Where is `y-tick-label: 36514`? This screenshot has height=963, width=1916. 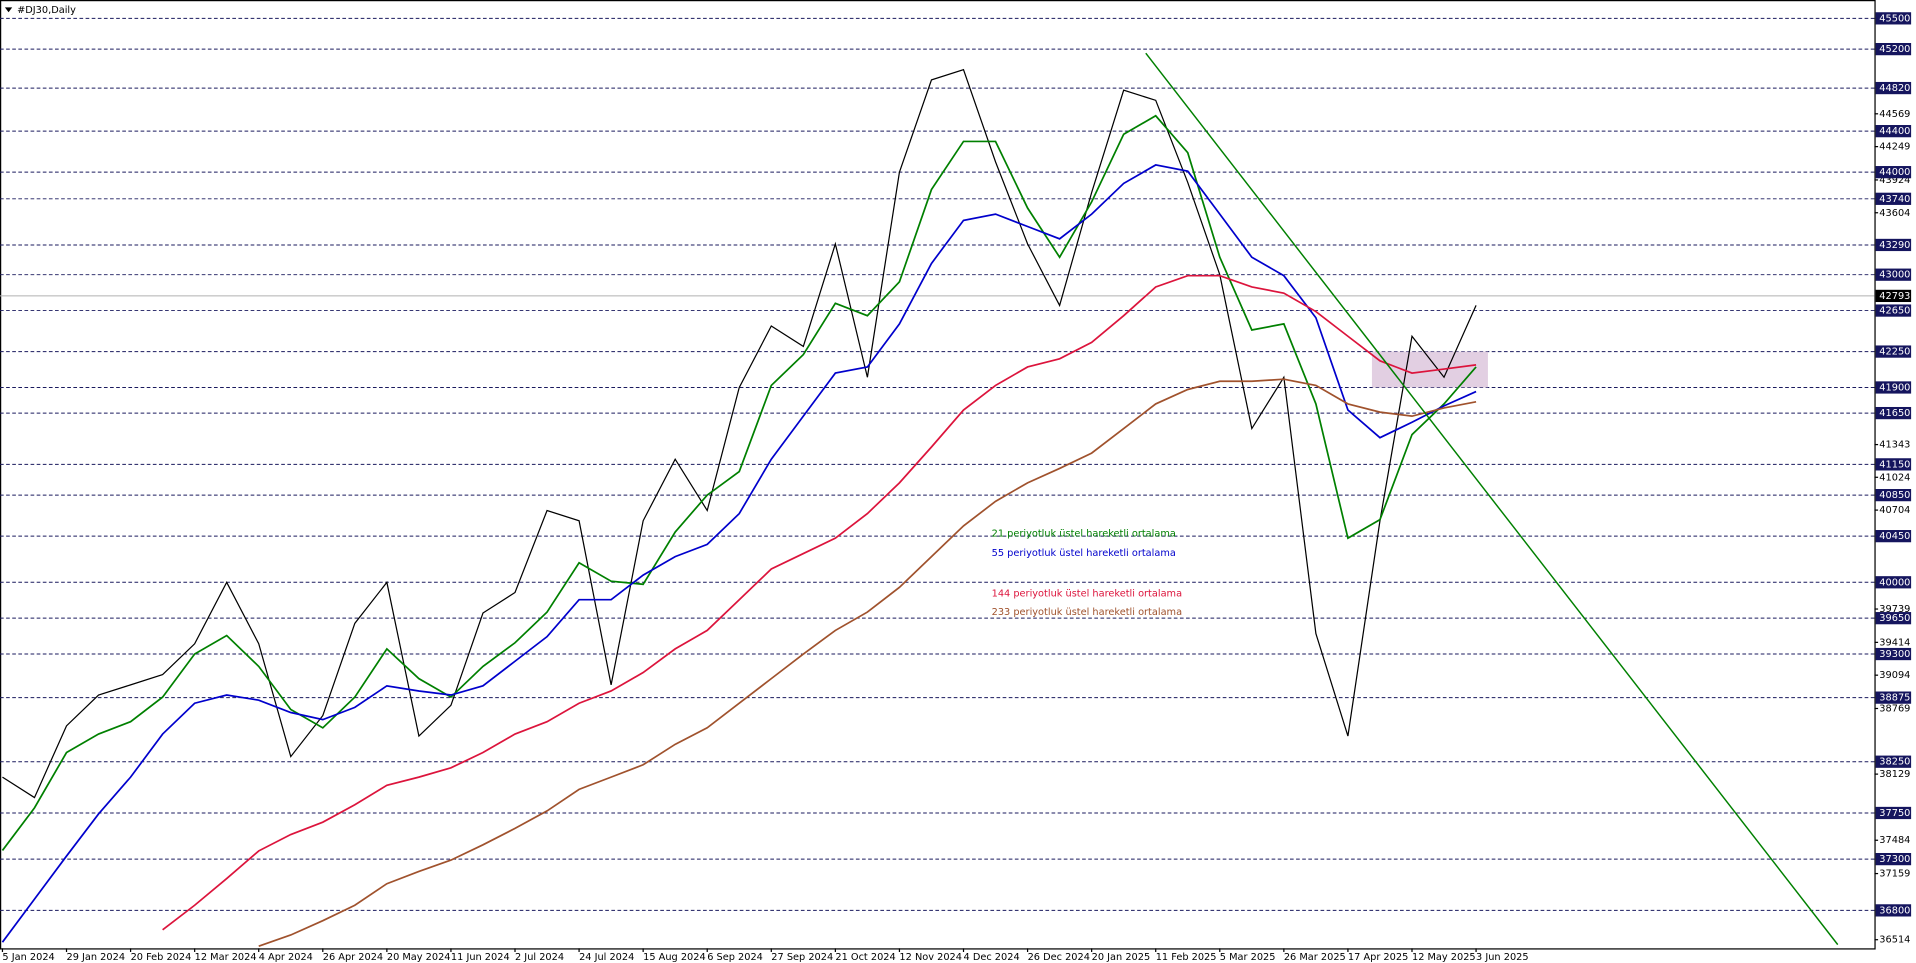
y-tick-label: 36514 is located at coordinates (1894, 940).